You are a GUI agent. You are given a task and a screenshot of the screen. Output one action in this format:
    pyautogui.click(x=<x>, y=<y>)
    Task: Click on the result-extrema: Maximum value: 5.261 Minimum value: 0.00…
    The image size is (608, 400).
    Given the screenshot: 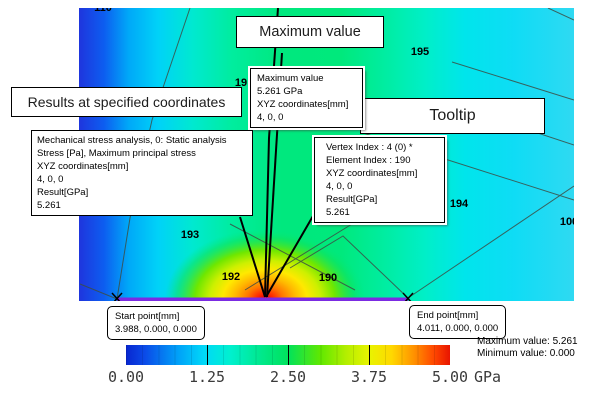 What is the action you would take?
    pyautogui.click(x=527, y=348)
    